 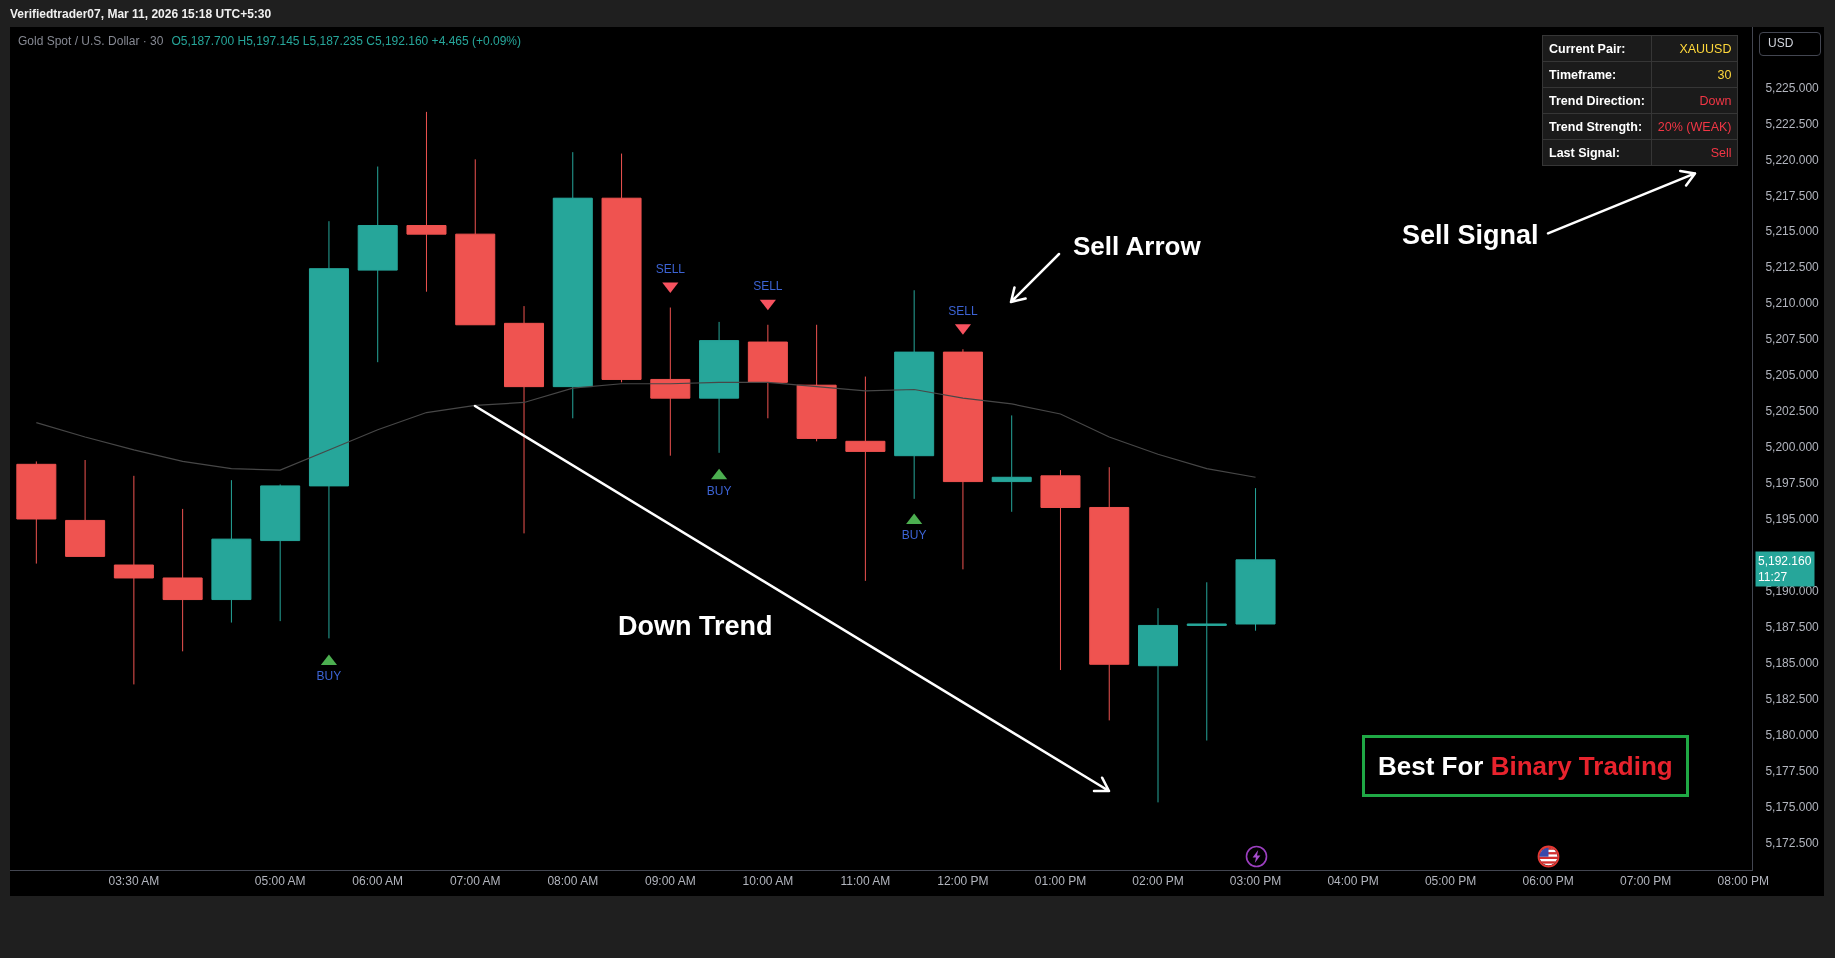 I want to click on annotation: Best For, so click(x=1431, y=766).